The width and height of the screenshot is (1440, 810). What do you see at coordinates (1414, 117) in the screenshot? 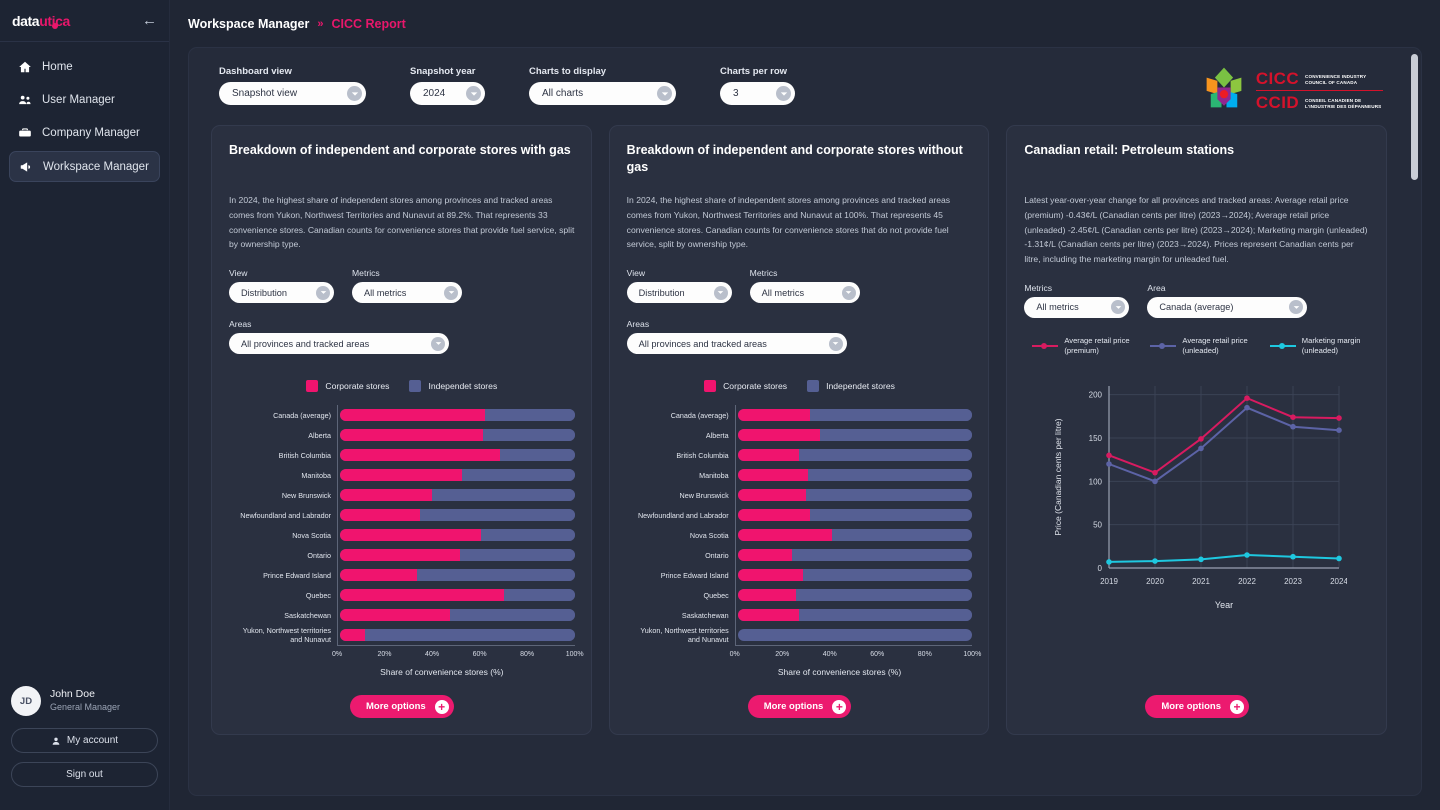
I see `scrollbar-thumb` at bounding box center [1414, 117].